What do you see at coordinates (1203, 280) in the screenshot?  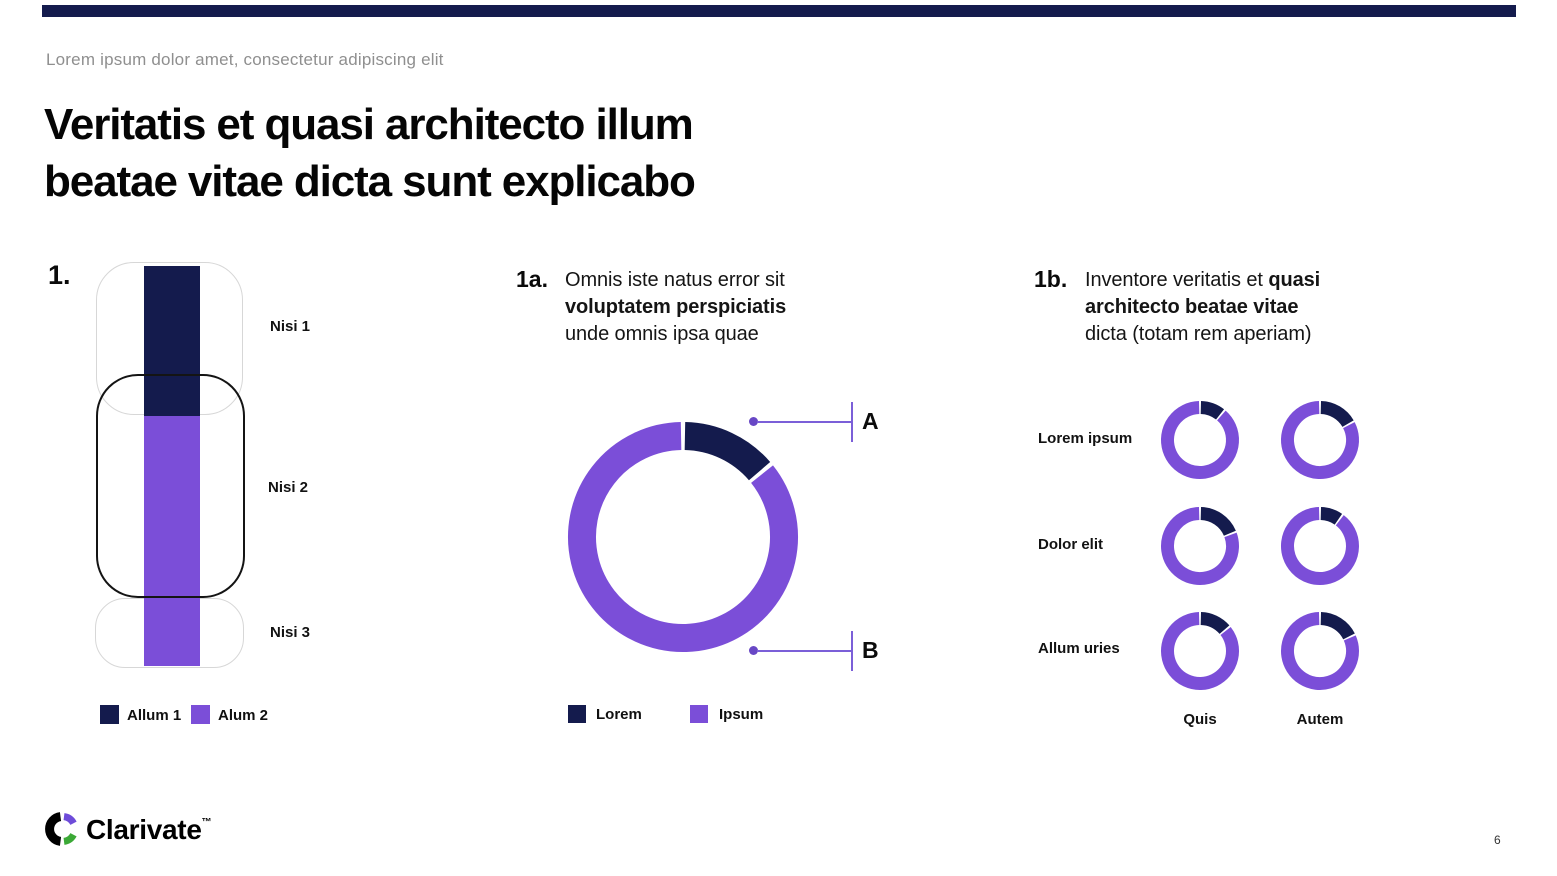 I see `section1b-desc-line1: Inventore veritatis et quasi` at bounding box center [1203, 280].